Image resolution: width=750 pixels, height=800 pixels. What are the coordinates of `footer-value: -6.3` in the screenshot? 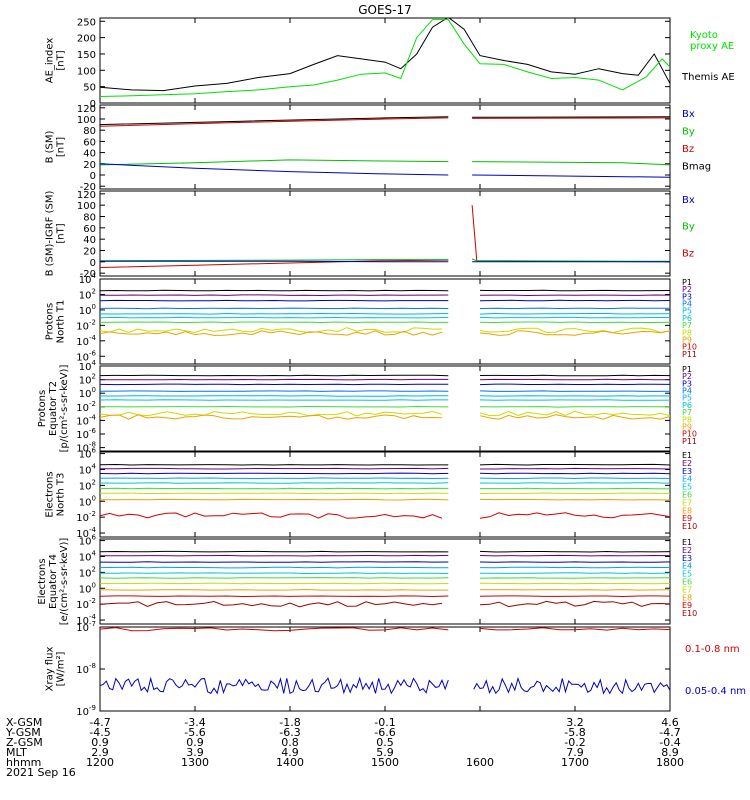 It's located at (289, 732).